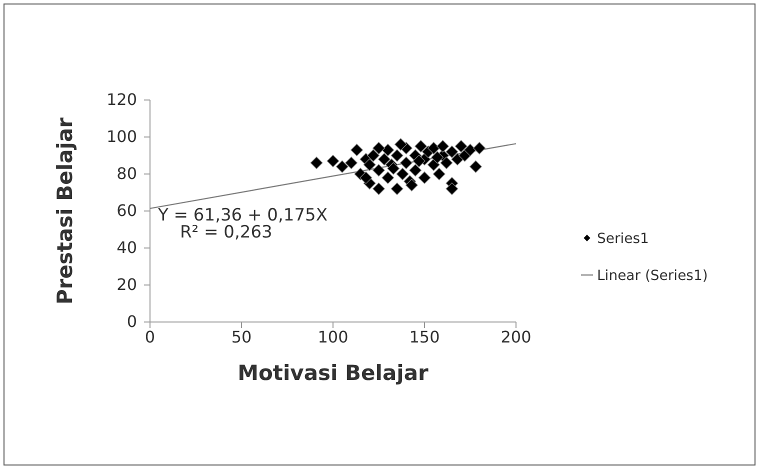  I want to click on y-tick-label: 20, so click(126, 284).